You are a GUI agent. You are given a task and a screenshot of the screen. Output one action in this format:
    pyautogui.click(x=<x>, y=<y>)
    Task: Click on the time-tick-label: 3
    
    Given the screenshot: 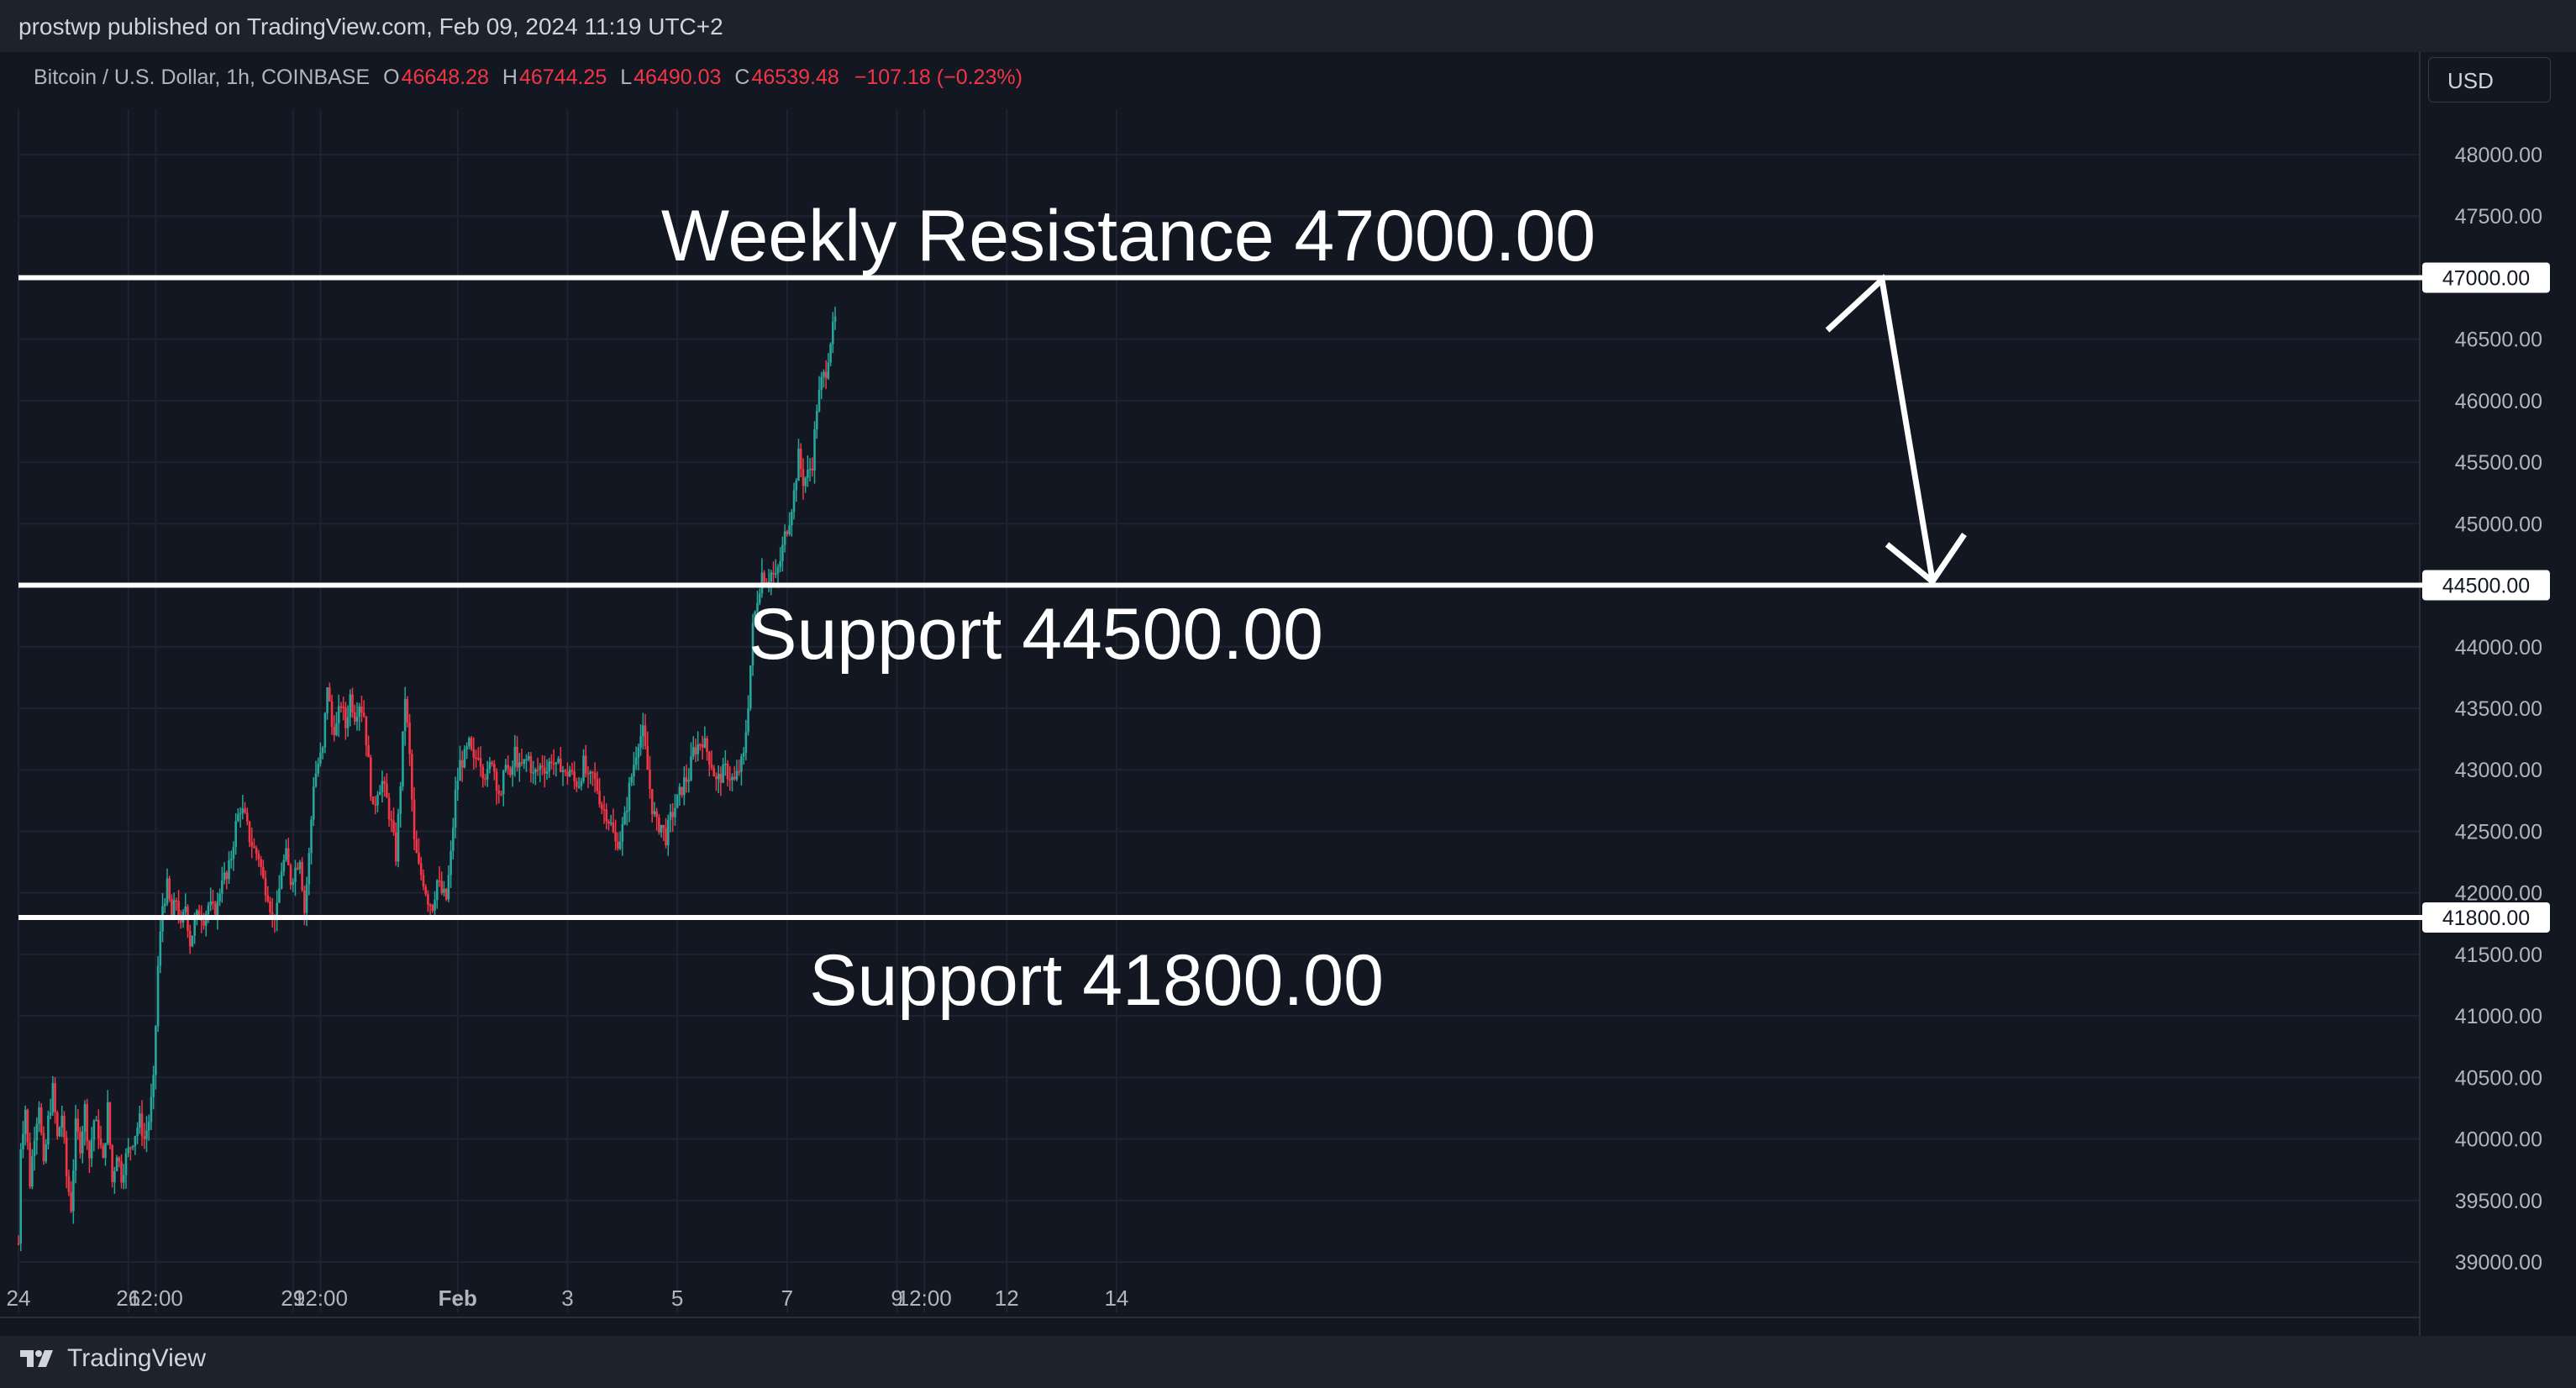 What is the action you would take?
    pyautogui.click(x=567, y=1298)
    